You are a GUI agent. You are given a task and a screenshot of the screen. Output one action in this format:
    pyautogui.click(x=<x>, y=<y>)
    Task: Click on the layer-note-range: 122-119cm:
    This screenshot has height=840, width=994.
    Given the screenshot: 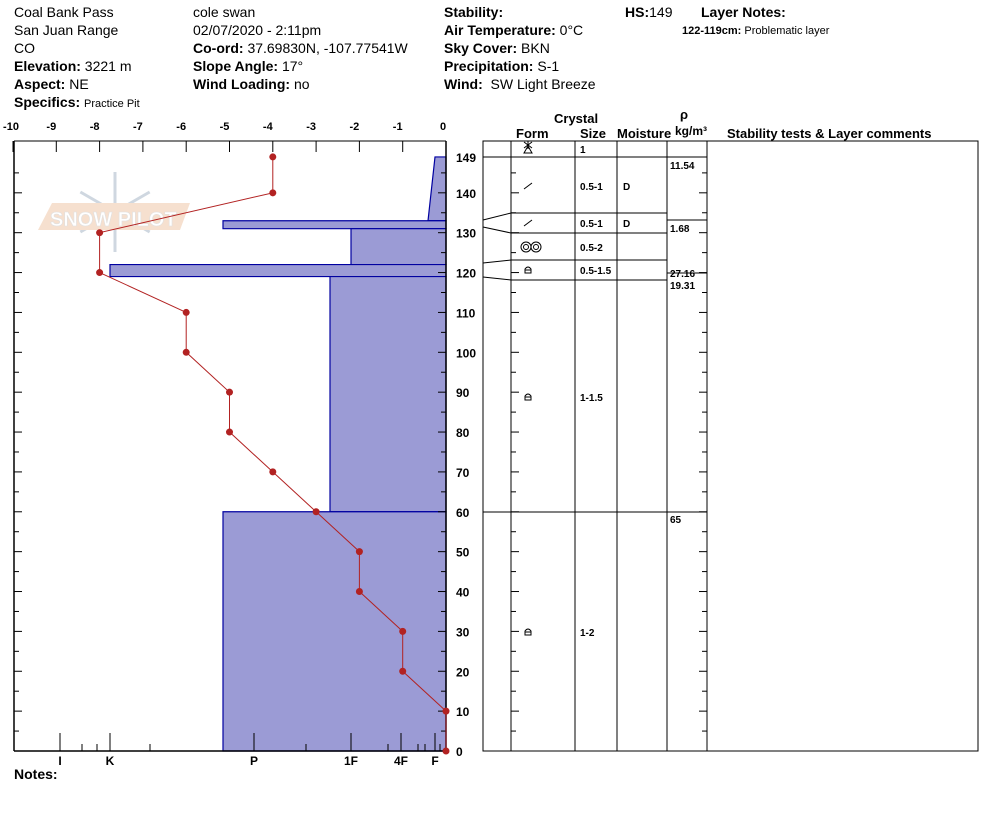 What is the action you would take?
    pyautogui.click(x=712, y=31)
    